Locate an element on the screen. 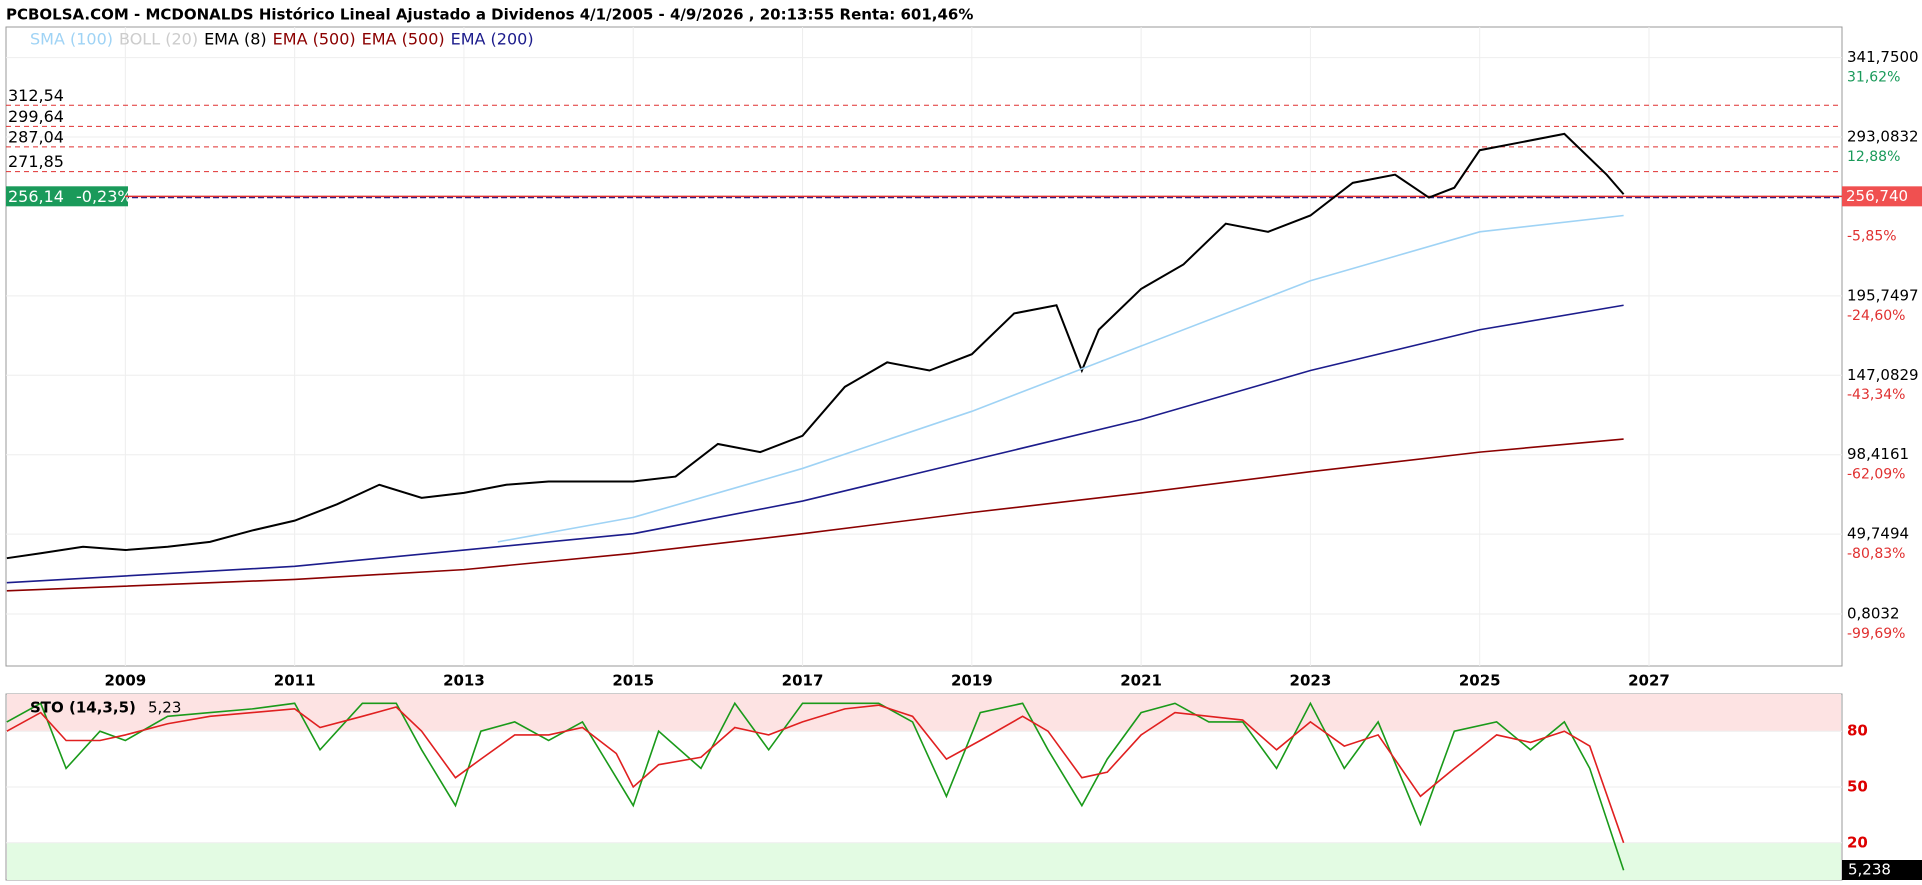 This screenshot has height=885, width=1922. sto-last-box is located at coordinates (1882, 870).